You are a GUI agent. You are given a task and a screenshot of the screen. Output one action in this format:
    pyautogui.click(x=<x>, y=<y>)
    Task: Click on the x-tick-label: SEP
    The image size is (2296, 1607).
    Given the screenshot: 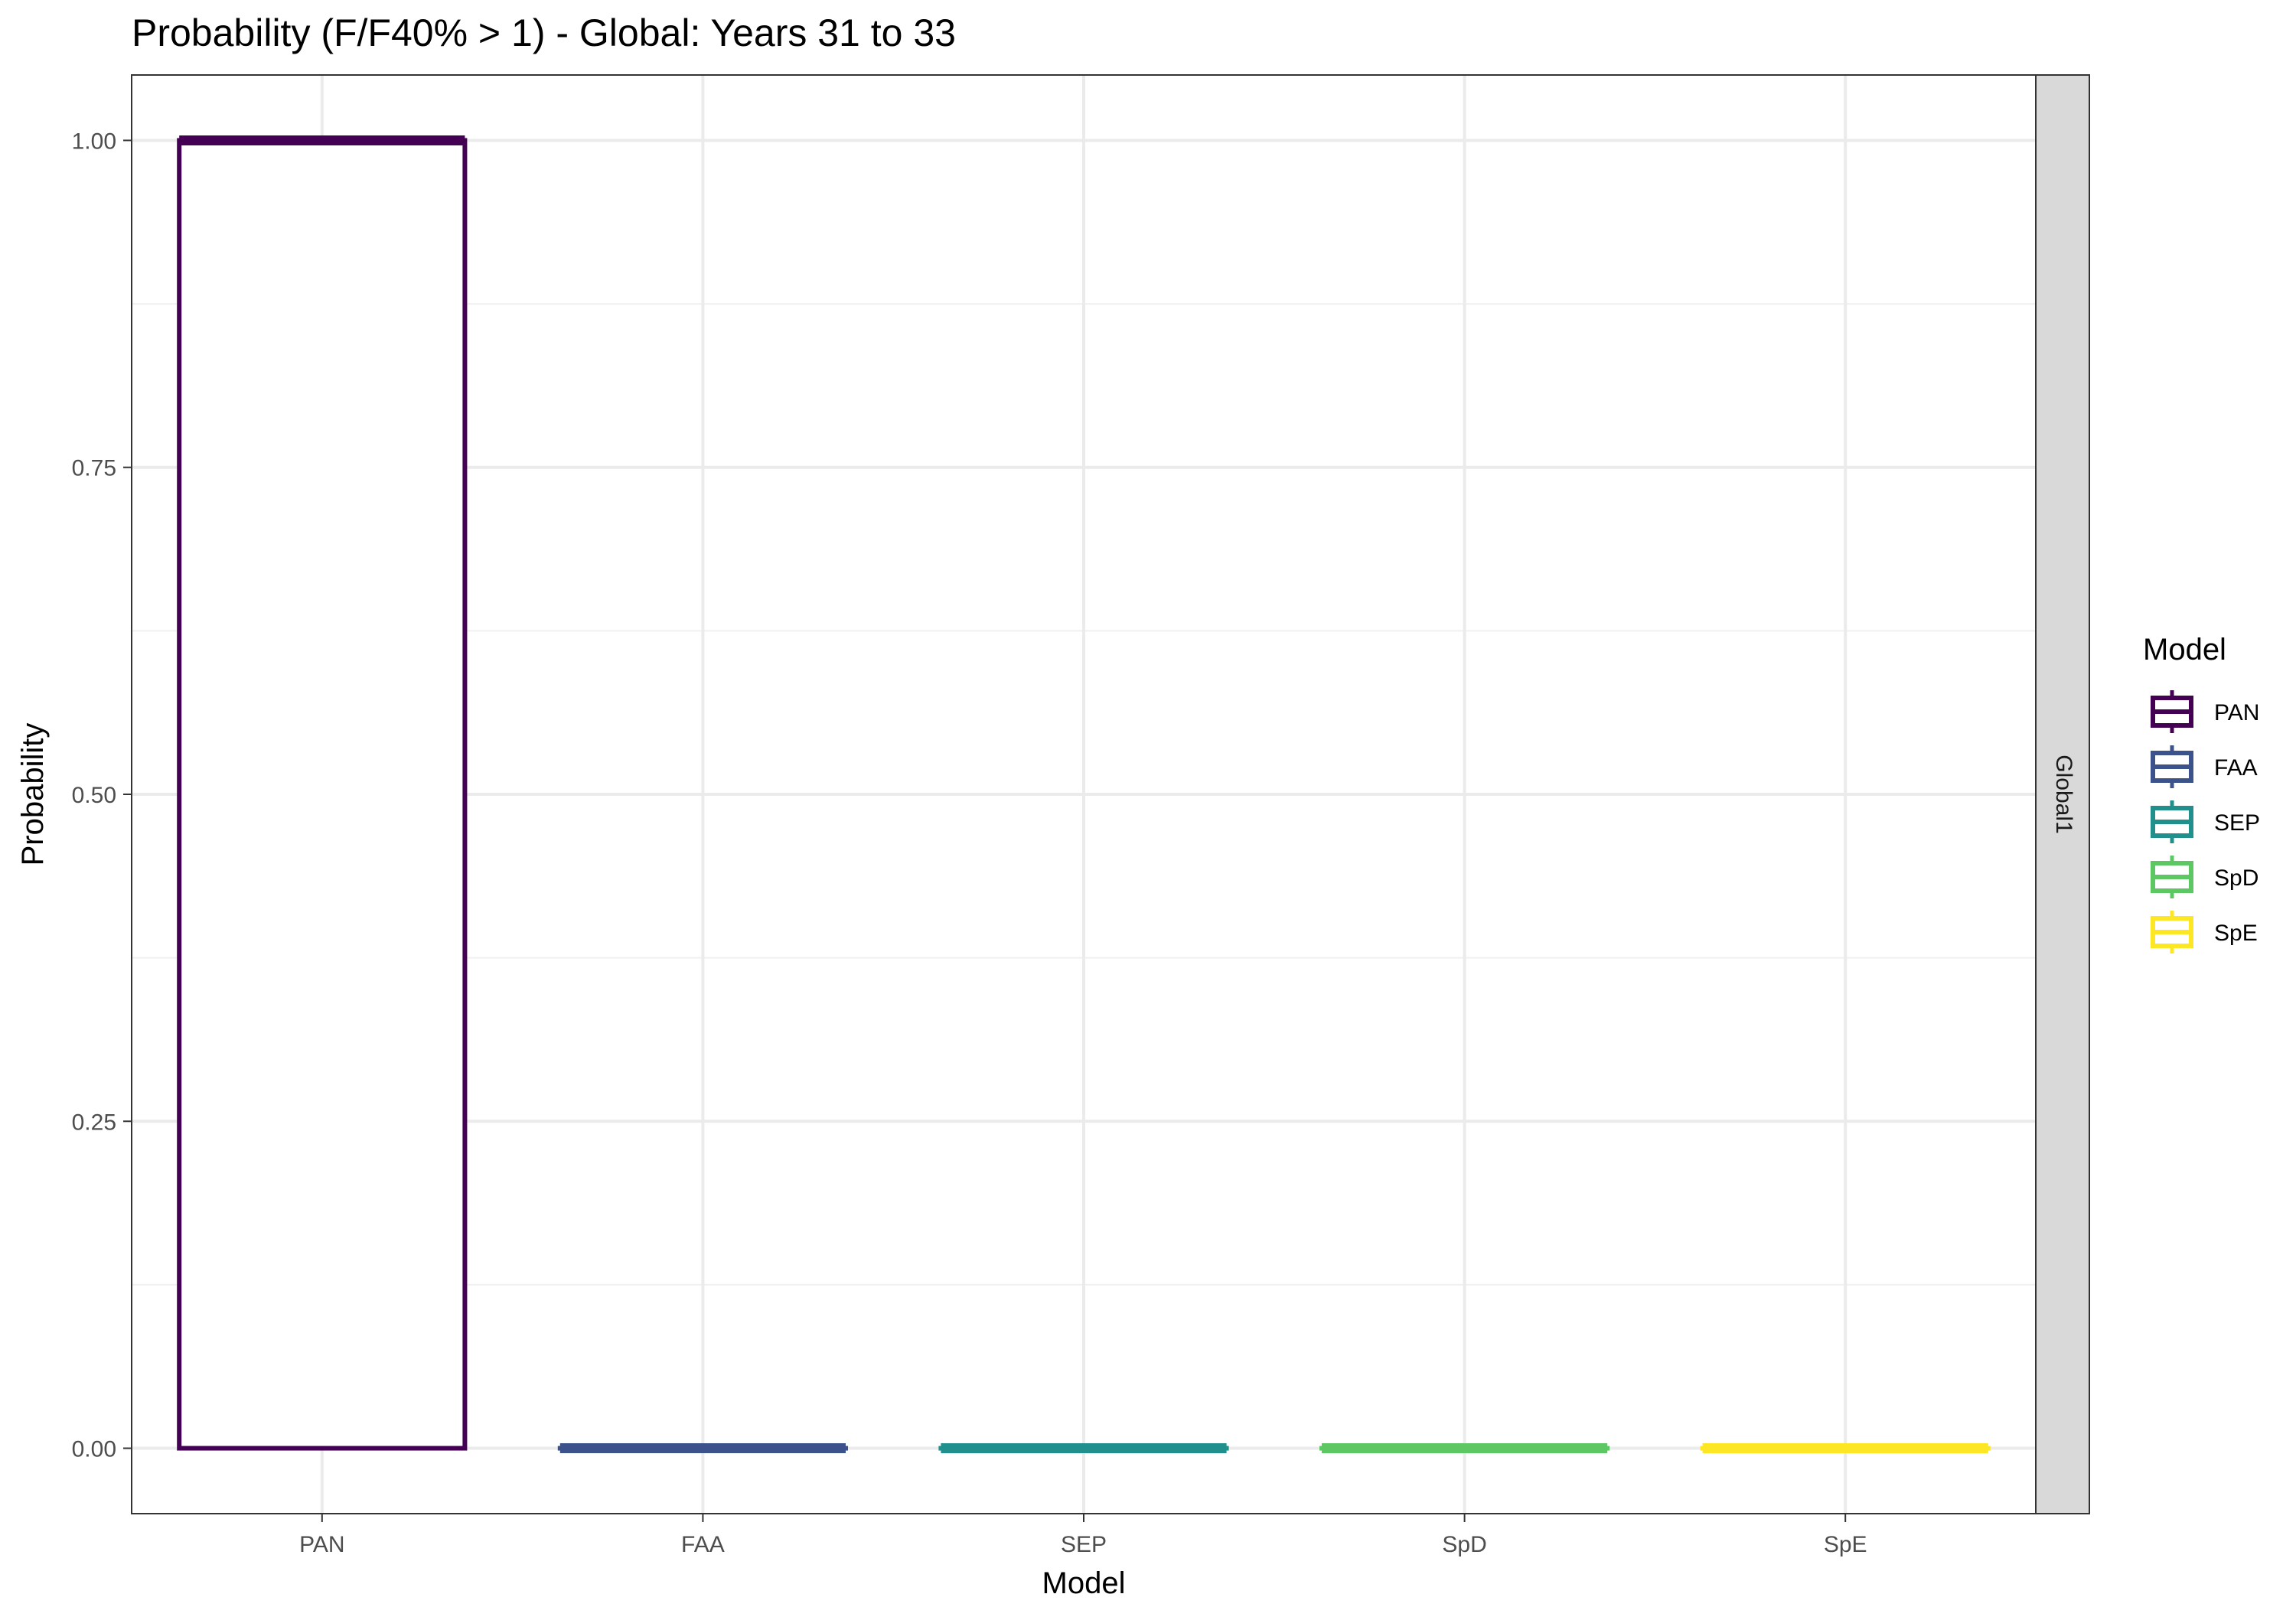 What is the action you would take?
    pyautogui.click(x=1084, y=1544)
    